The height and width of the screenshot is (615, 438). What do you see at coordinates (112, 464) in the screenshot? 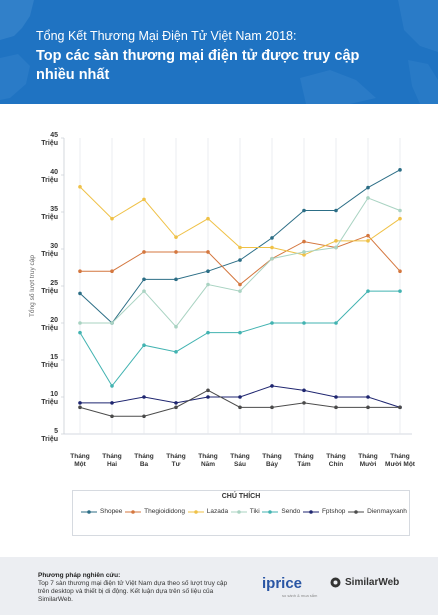
I see `x-tick-label-line2: Hai` at bounding box center [112, 464].